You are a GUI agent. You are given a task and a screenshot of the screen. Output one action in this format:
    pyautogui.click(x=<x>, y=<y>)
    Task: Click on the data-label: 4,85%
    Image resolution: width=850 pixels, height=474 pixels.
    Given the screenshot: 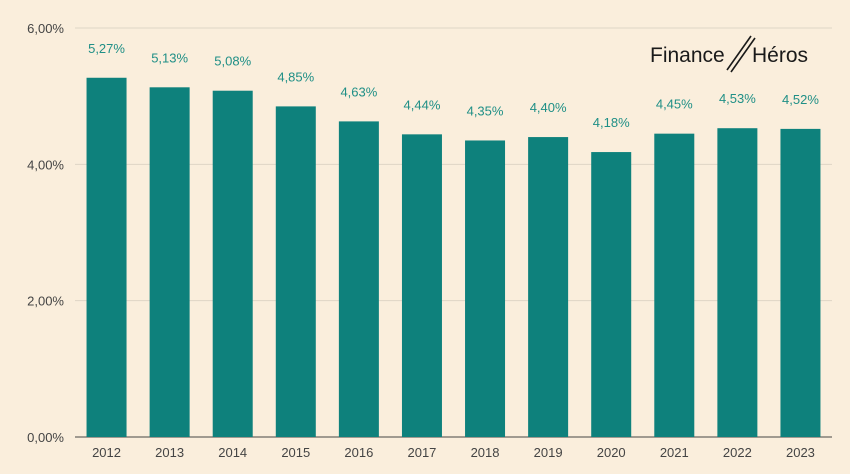 What is the action you would take?
    pyautogui.click(x=295, y=76)
    